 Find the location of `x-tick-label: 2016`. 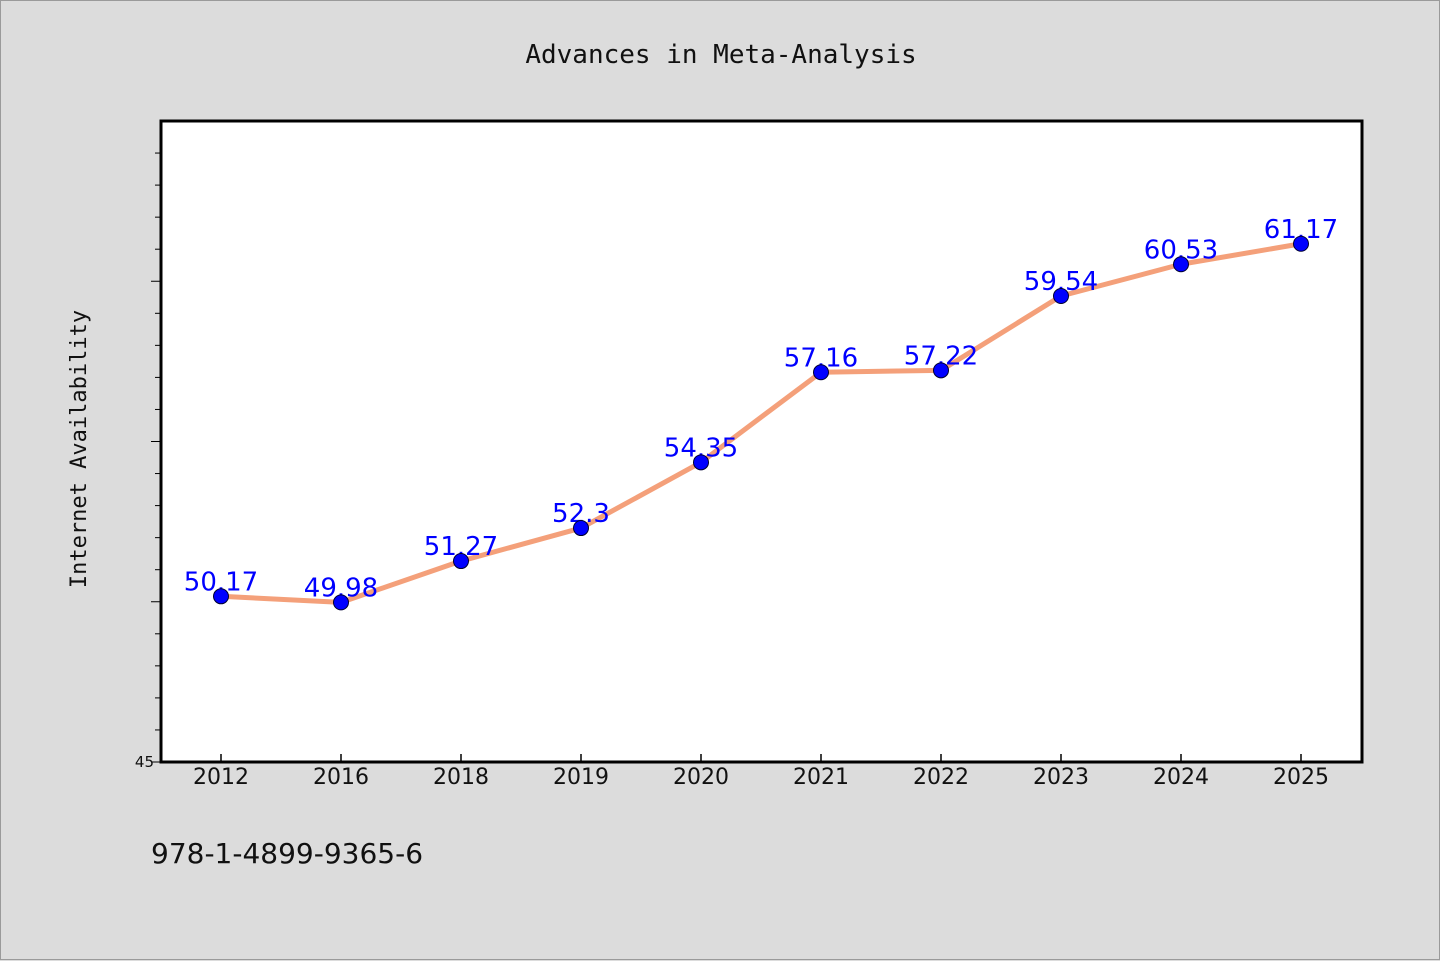

x-tick-label: 2016 is located at coordinates (341, 777).